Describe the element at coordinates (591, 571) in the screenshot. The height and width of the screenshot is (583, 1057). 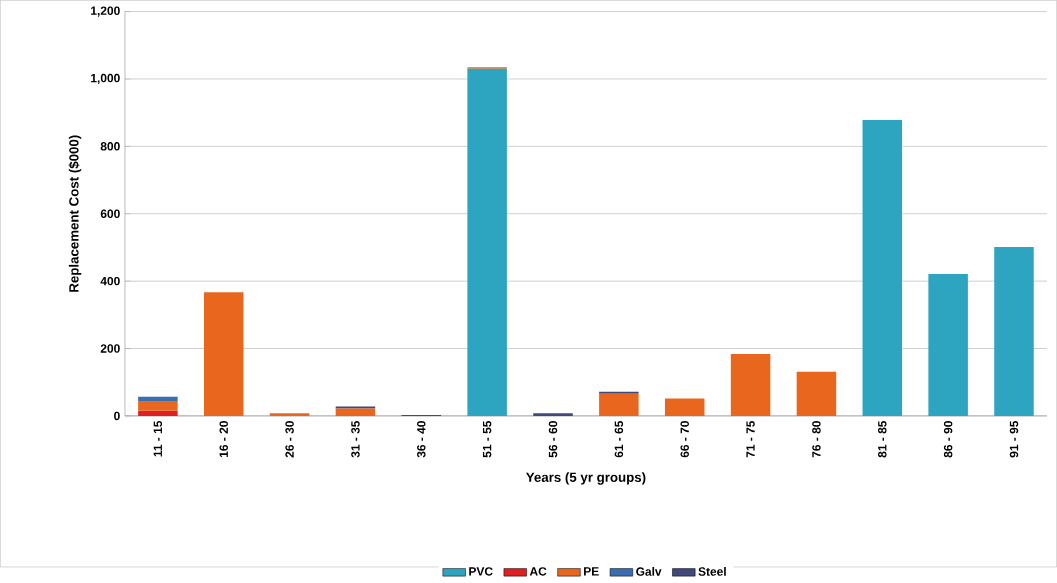
I see `legend-label: PE` at that location.